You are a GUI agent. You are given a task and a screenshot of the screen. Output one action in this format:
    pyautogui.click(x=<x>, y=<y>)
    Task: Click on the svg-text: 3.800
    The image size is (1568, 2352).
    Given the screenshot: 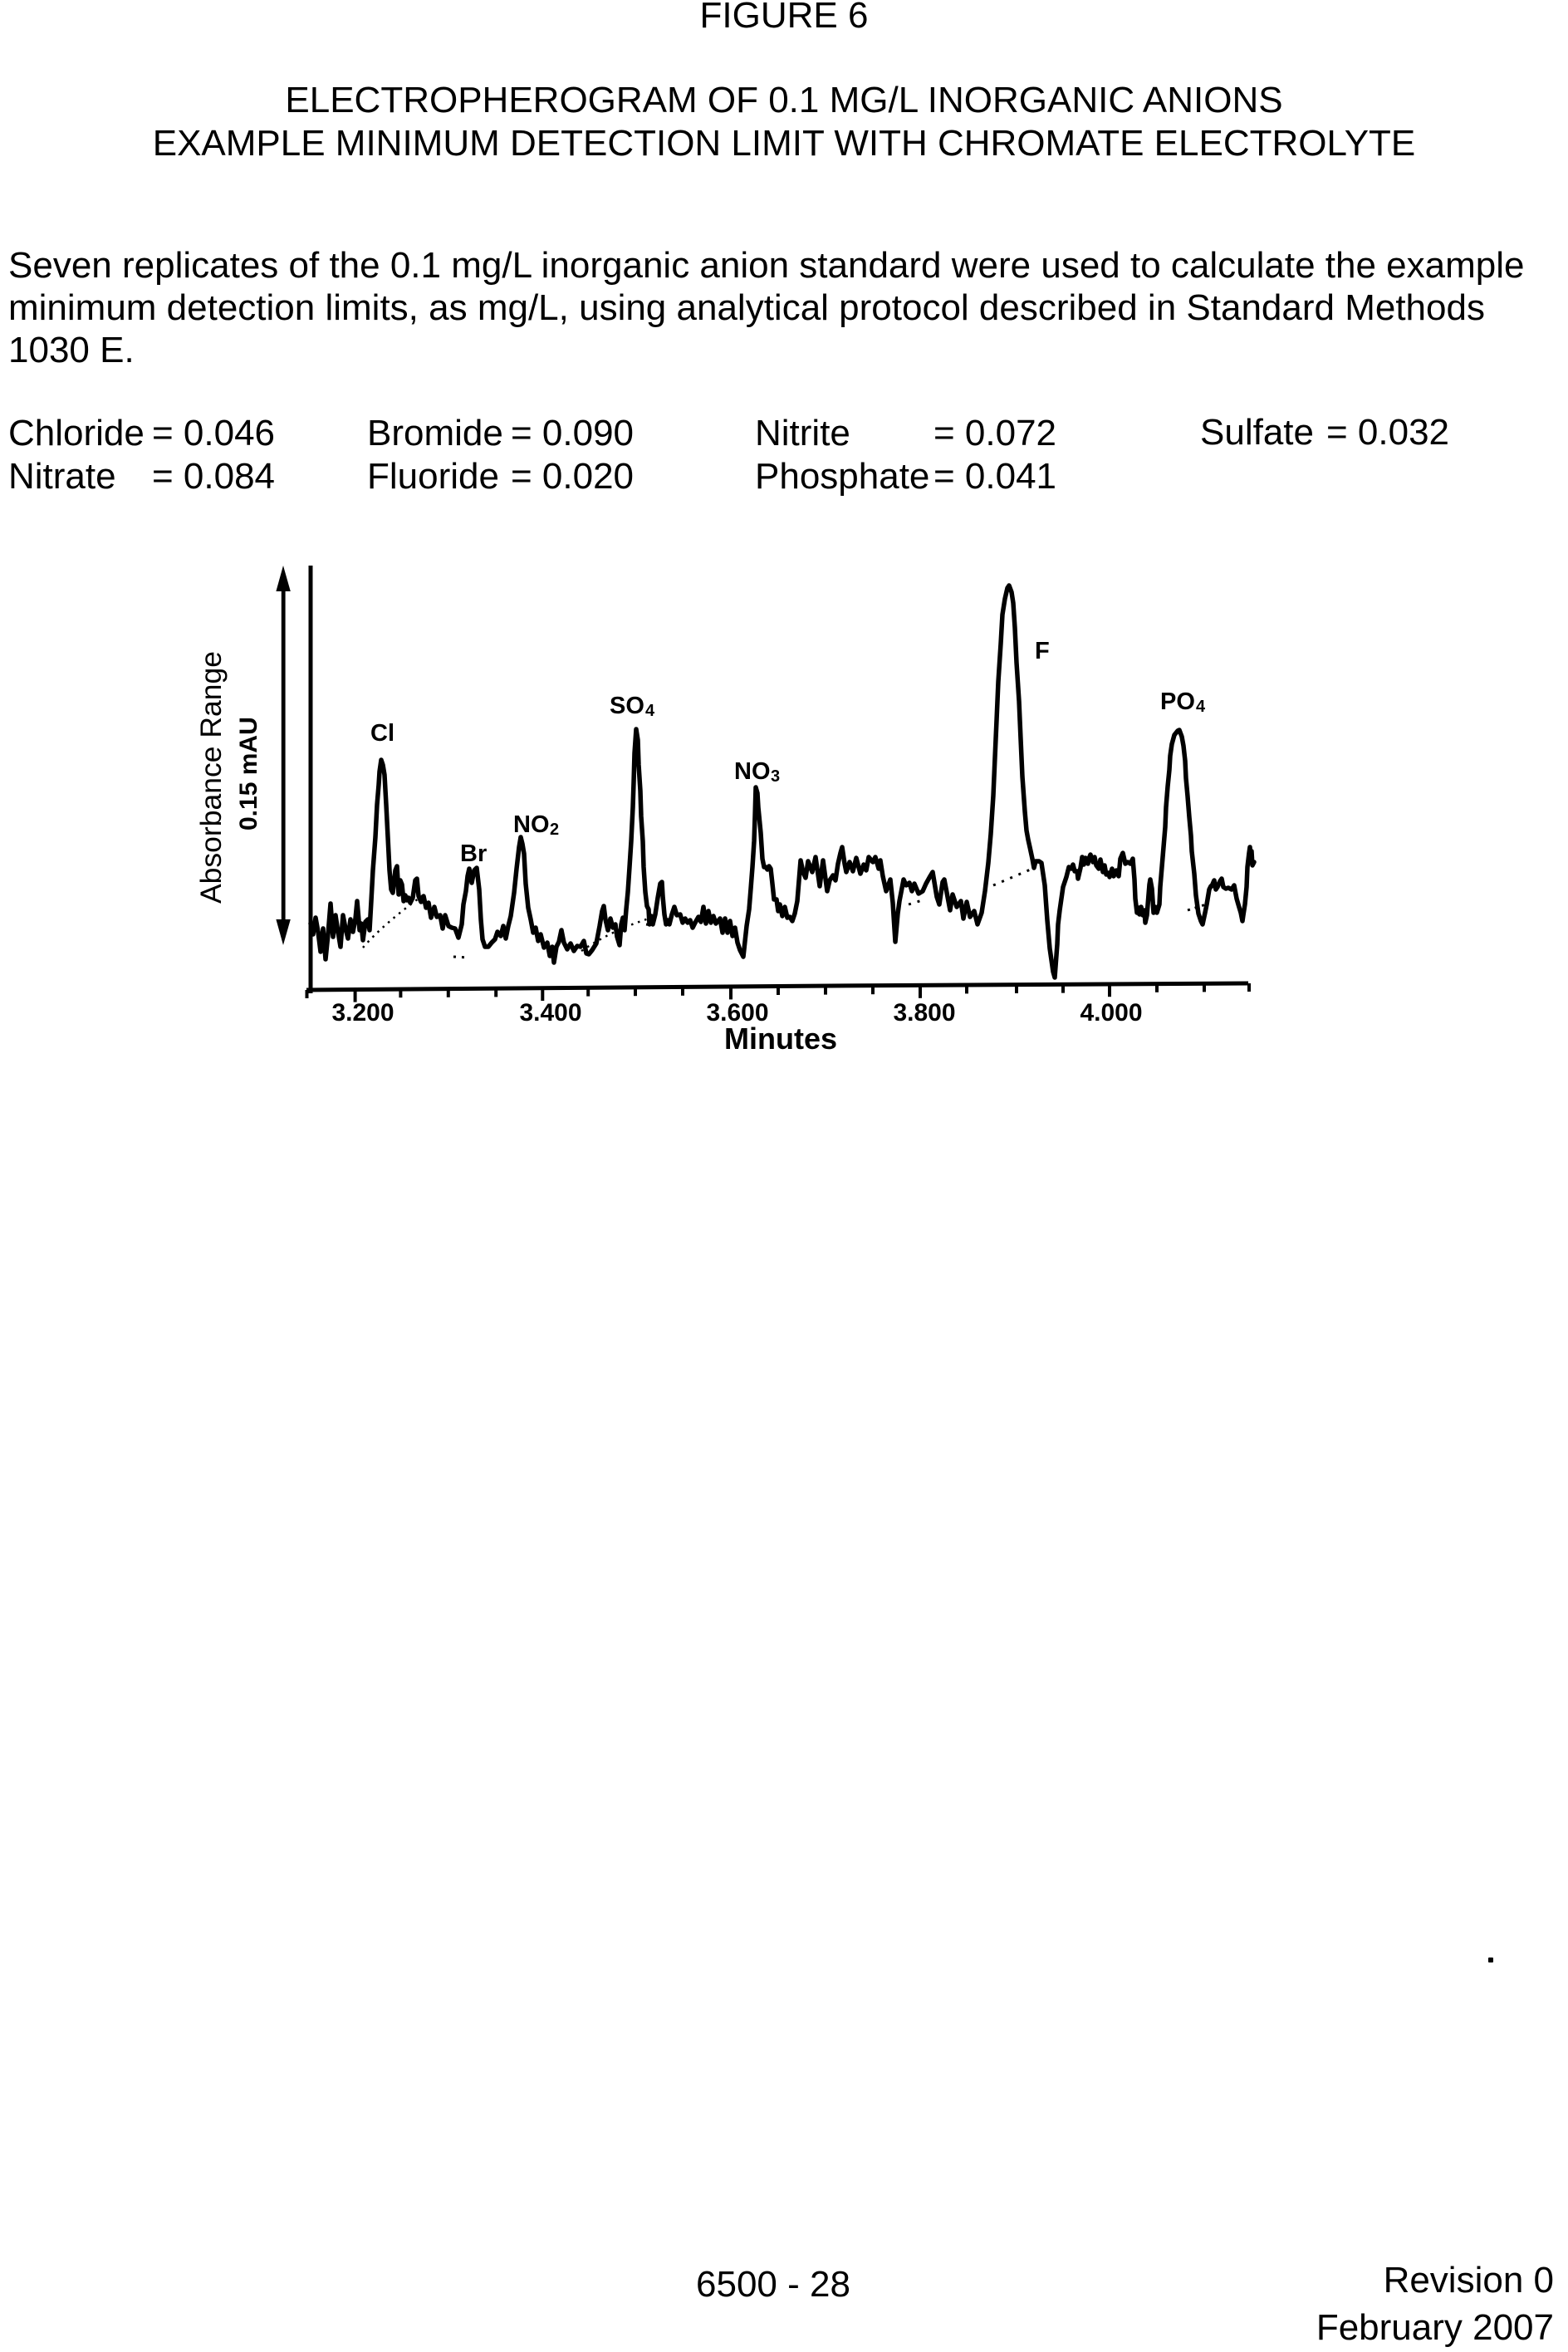 What is the action you would take?
    pyautogui.click(x=924, y=1013)
    